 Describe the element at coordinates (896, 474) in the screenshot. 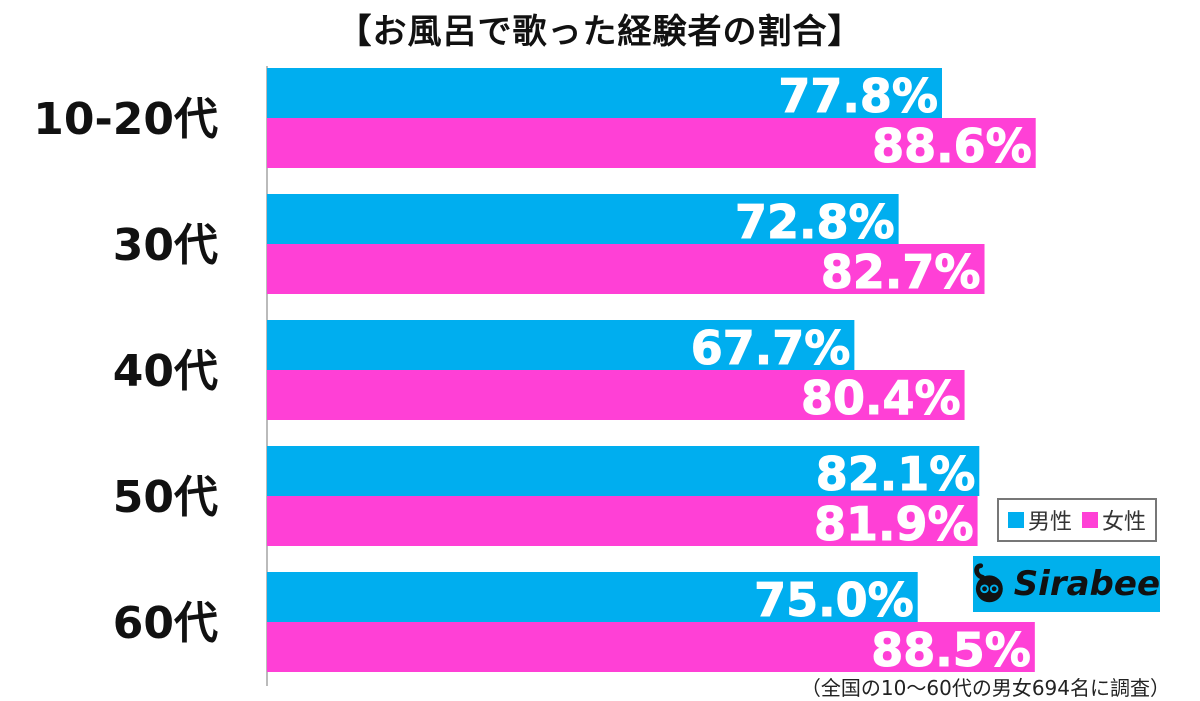

I see `data-label-male: 82.1%` at that location.